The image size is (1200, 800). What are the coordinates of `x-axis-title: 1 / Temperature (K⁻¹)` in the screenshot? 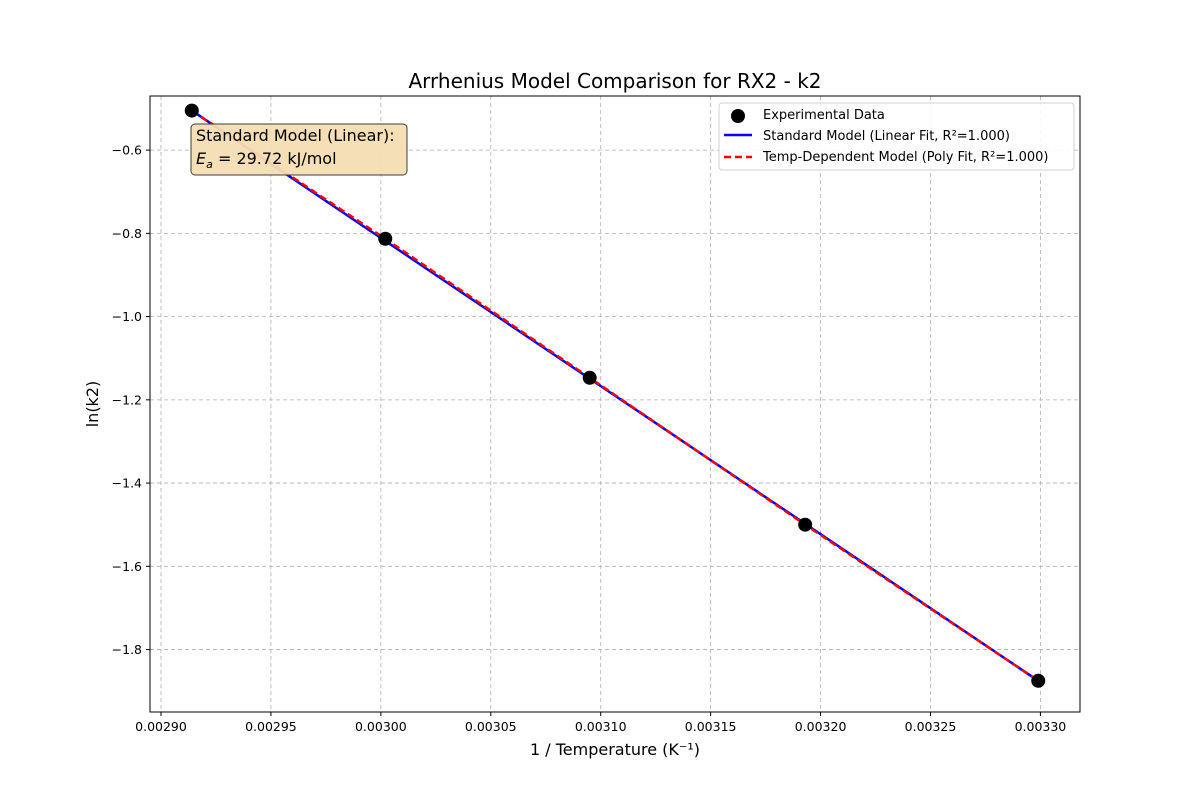 It's located at (615, 749).